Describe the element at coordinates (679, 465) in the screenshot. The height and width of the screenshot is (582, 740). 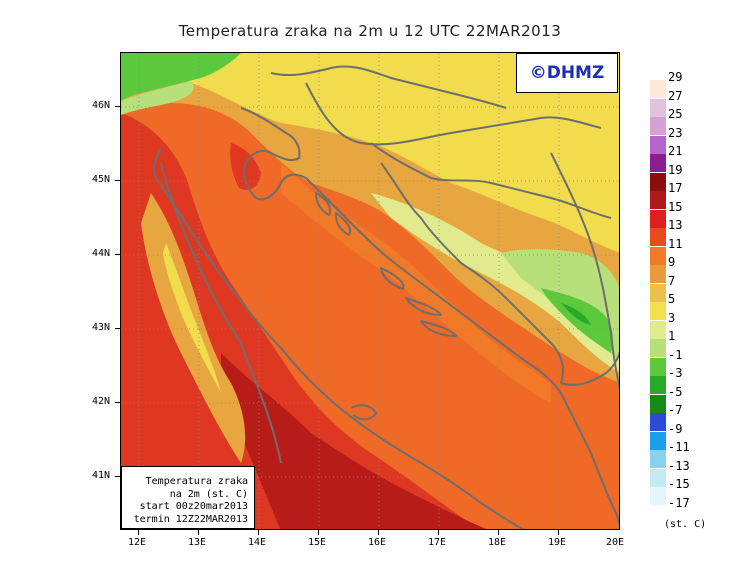
I see `legend-label: -13` at that location.